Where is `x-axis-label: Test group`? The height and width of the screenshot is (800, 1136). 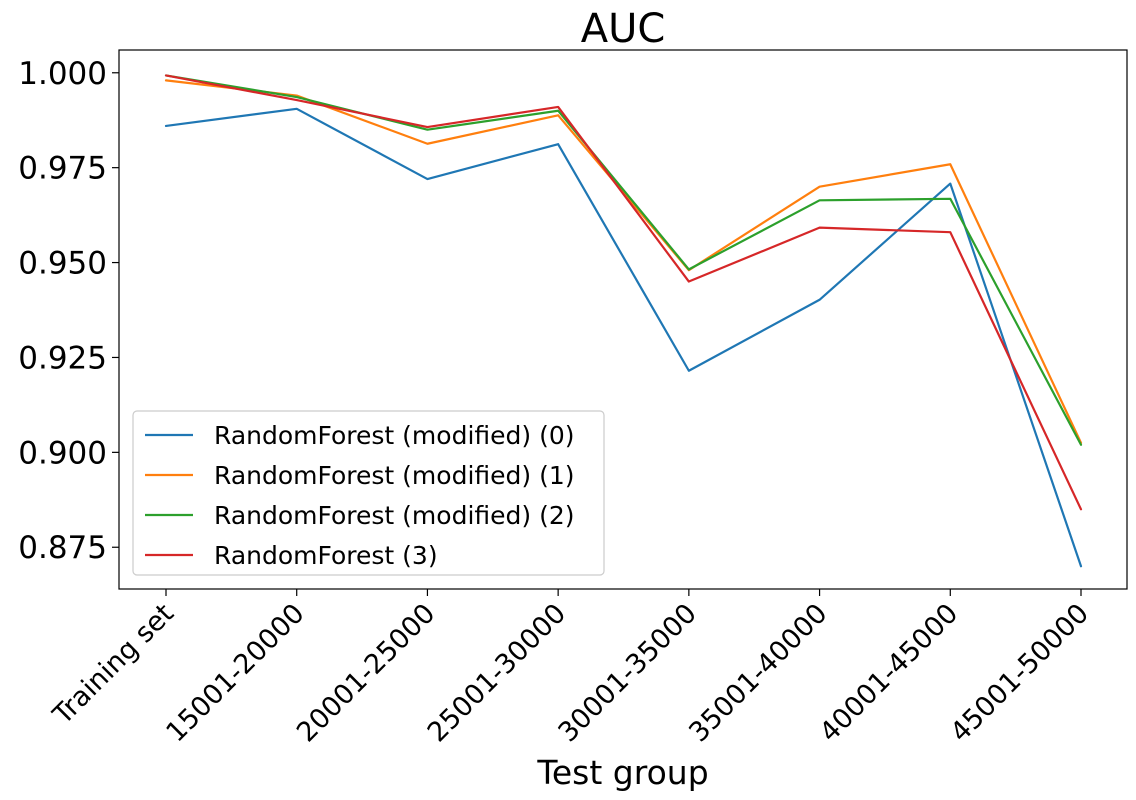 x-axis-label: Test group is located at coordinates (622, 772).